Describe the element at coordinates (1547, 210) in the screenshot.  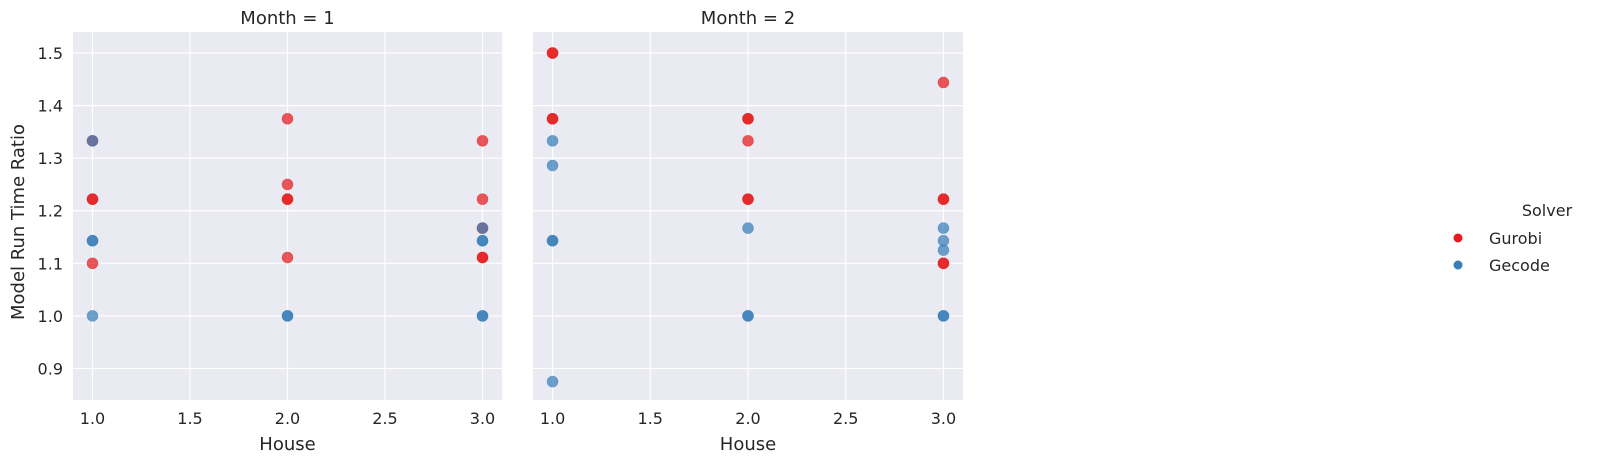
I see `legend-title: Solver` at that location.